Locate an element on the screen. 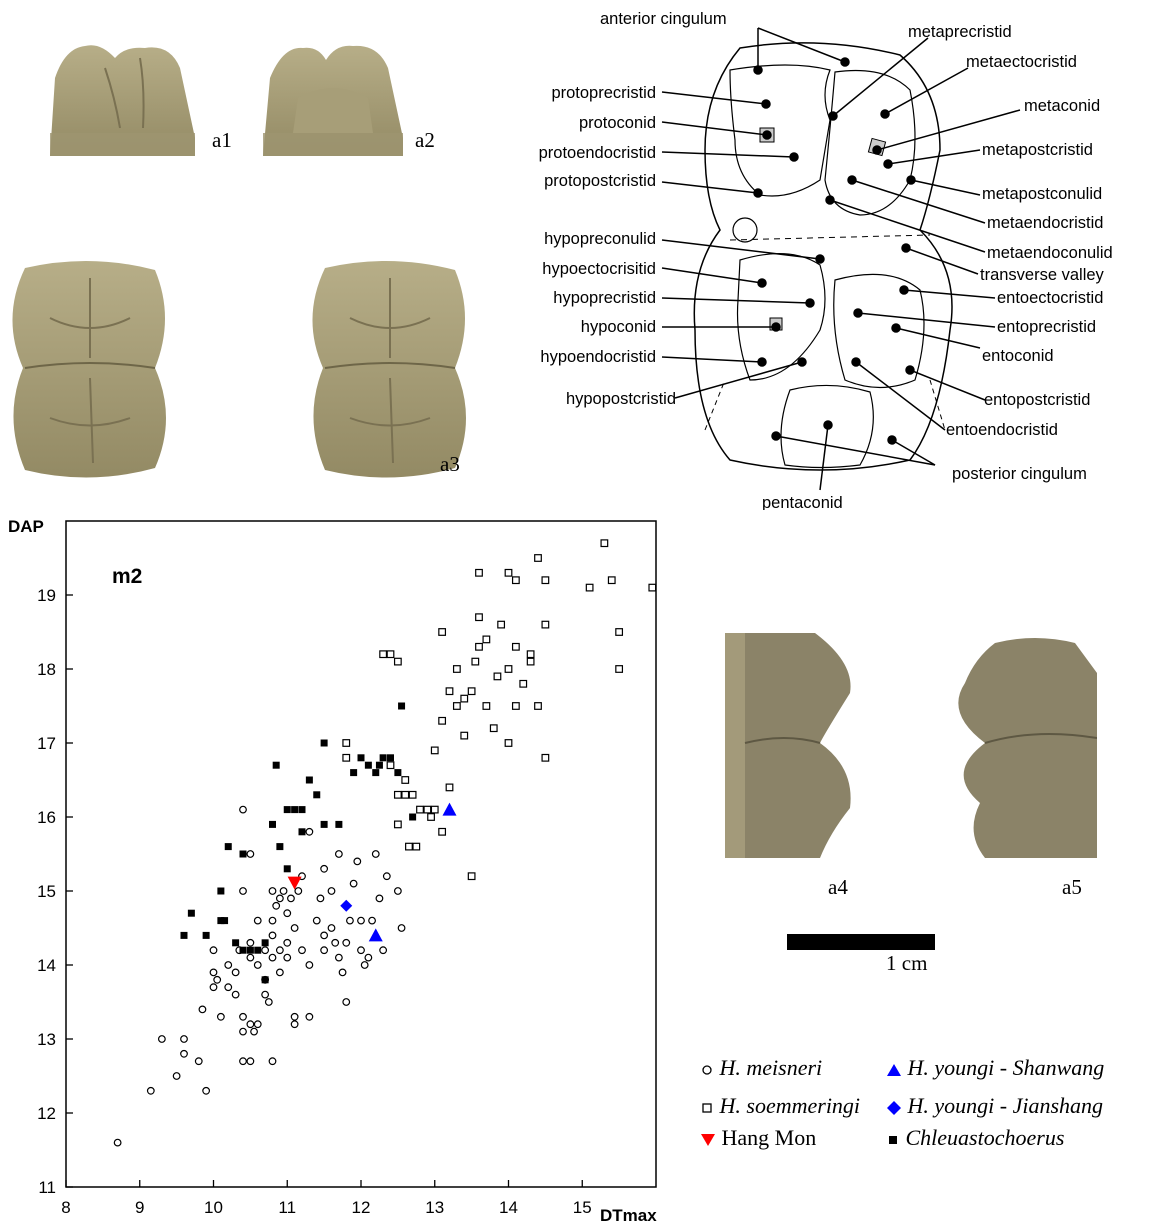 The height and width of the screenshot is (1226, 1153). legend-label-jianshang: H. youngi - Jianshang is located at coordinates (1006, 1105).